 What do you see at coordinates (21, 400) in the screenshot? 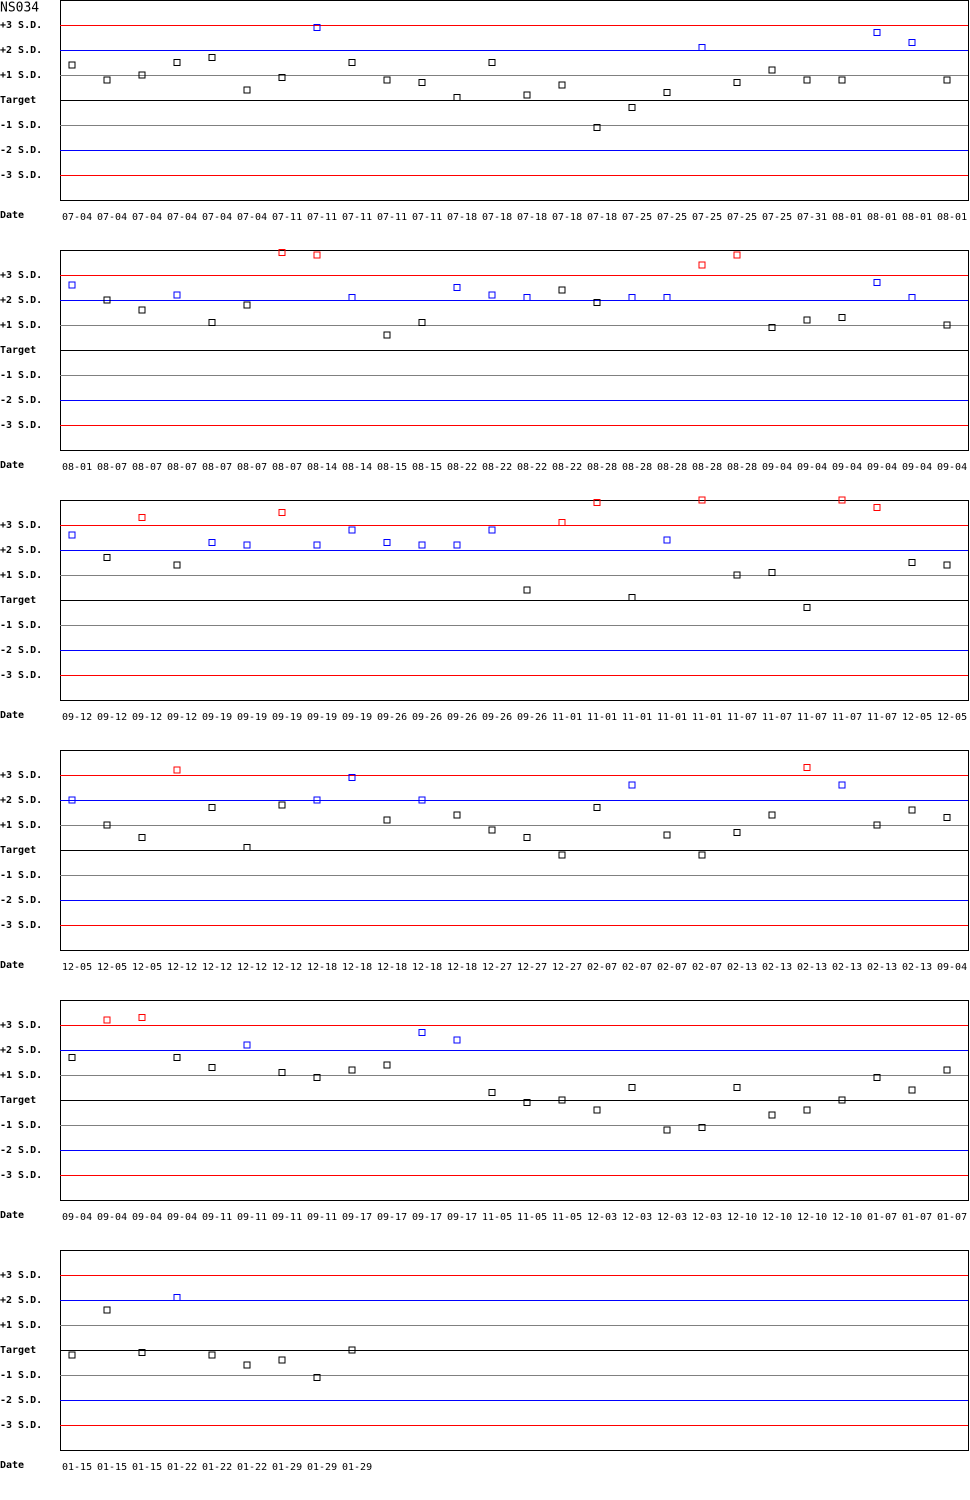
I see `y-tick-label: -2 S.D.` at bounding box center [21, 400].